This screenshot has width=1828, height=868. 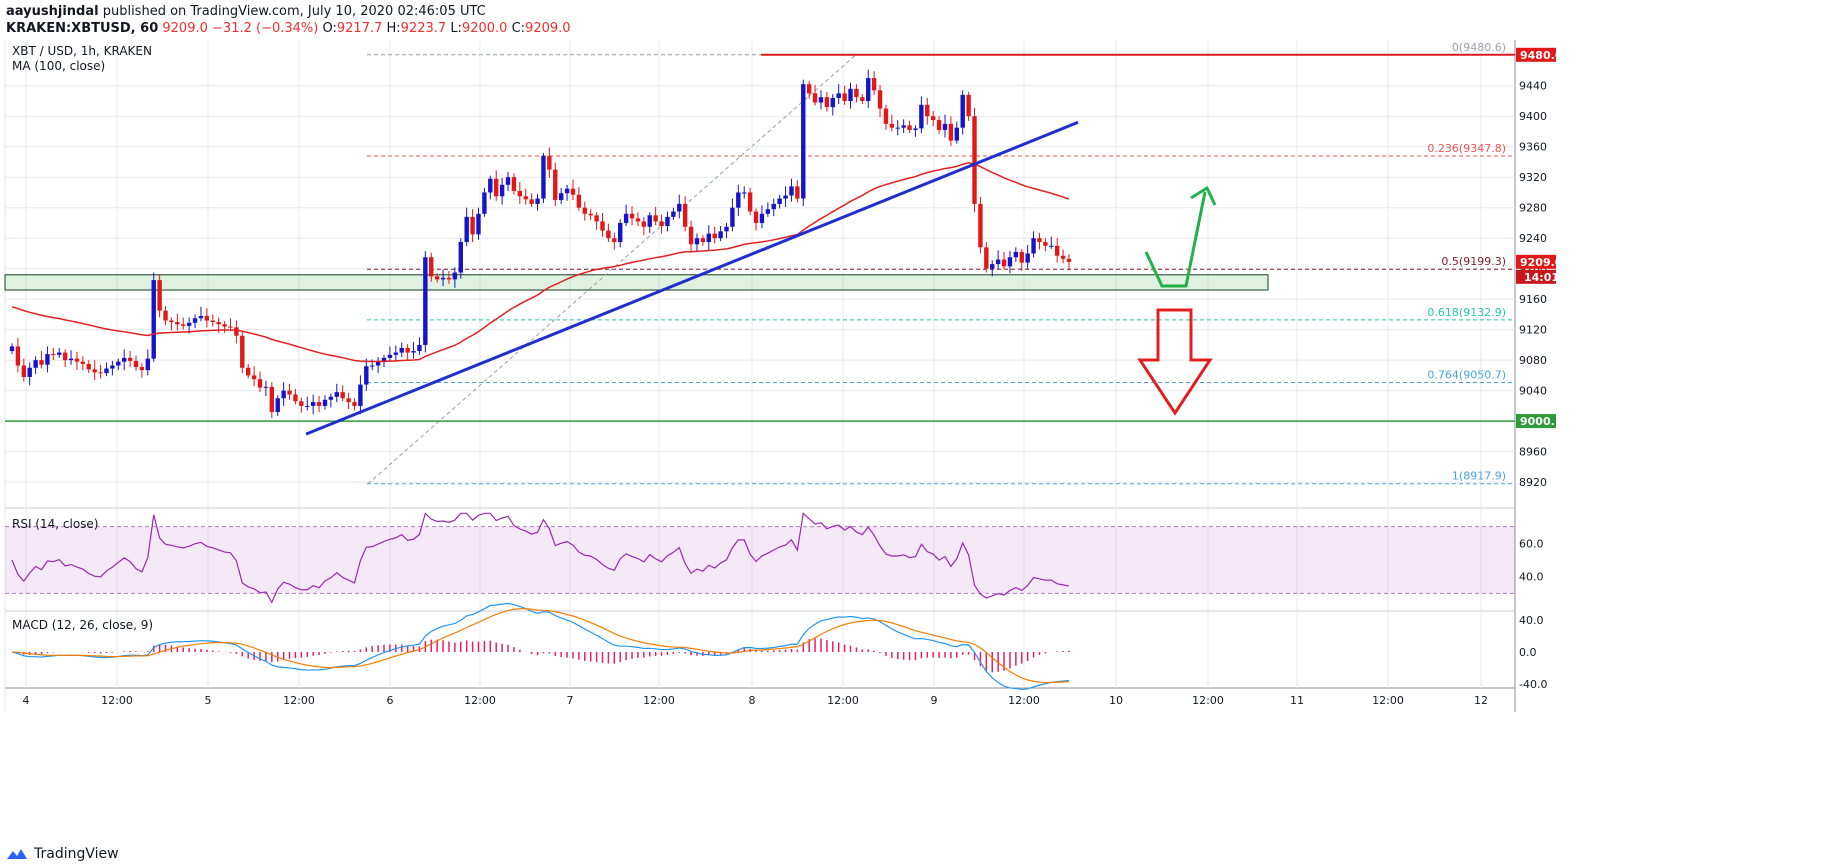 I want to click on y-tick-label: 9160, so click(x=1533, y=299).